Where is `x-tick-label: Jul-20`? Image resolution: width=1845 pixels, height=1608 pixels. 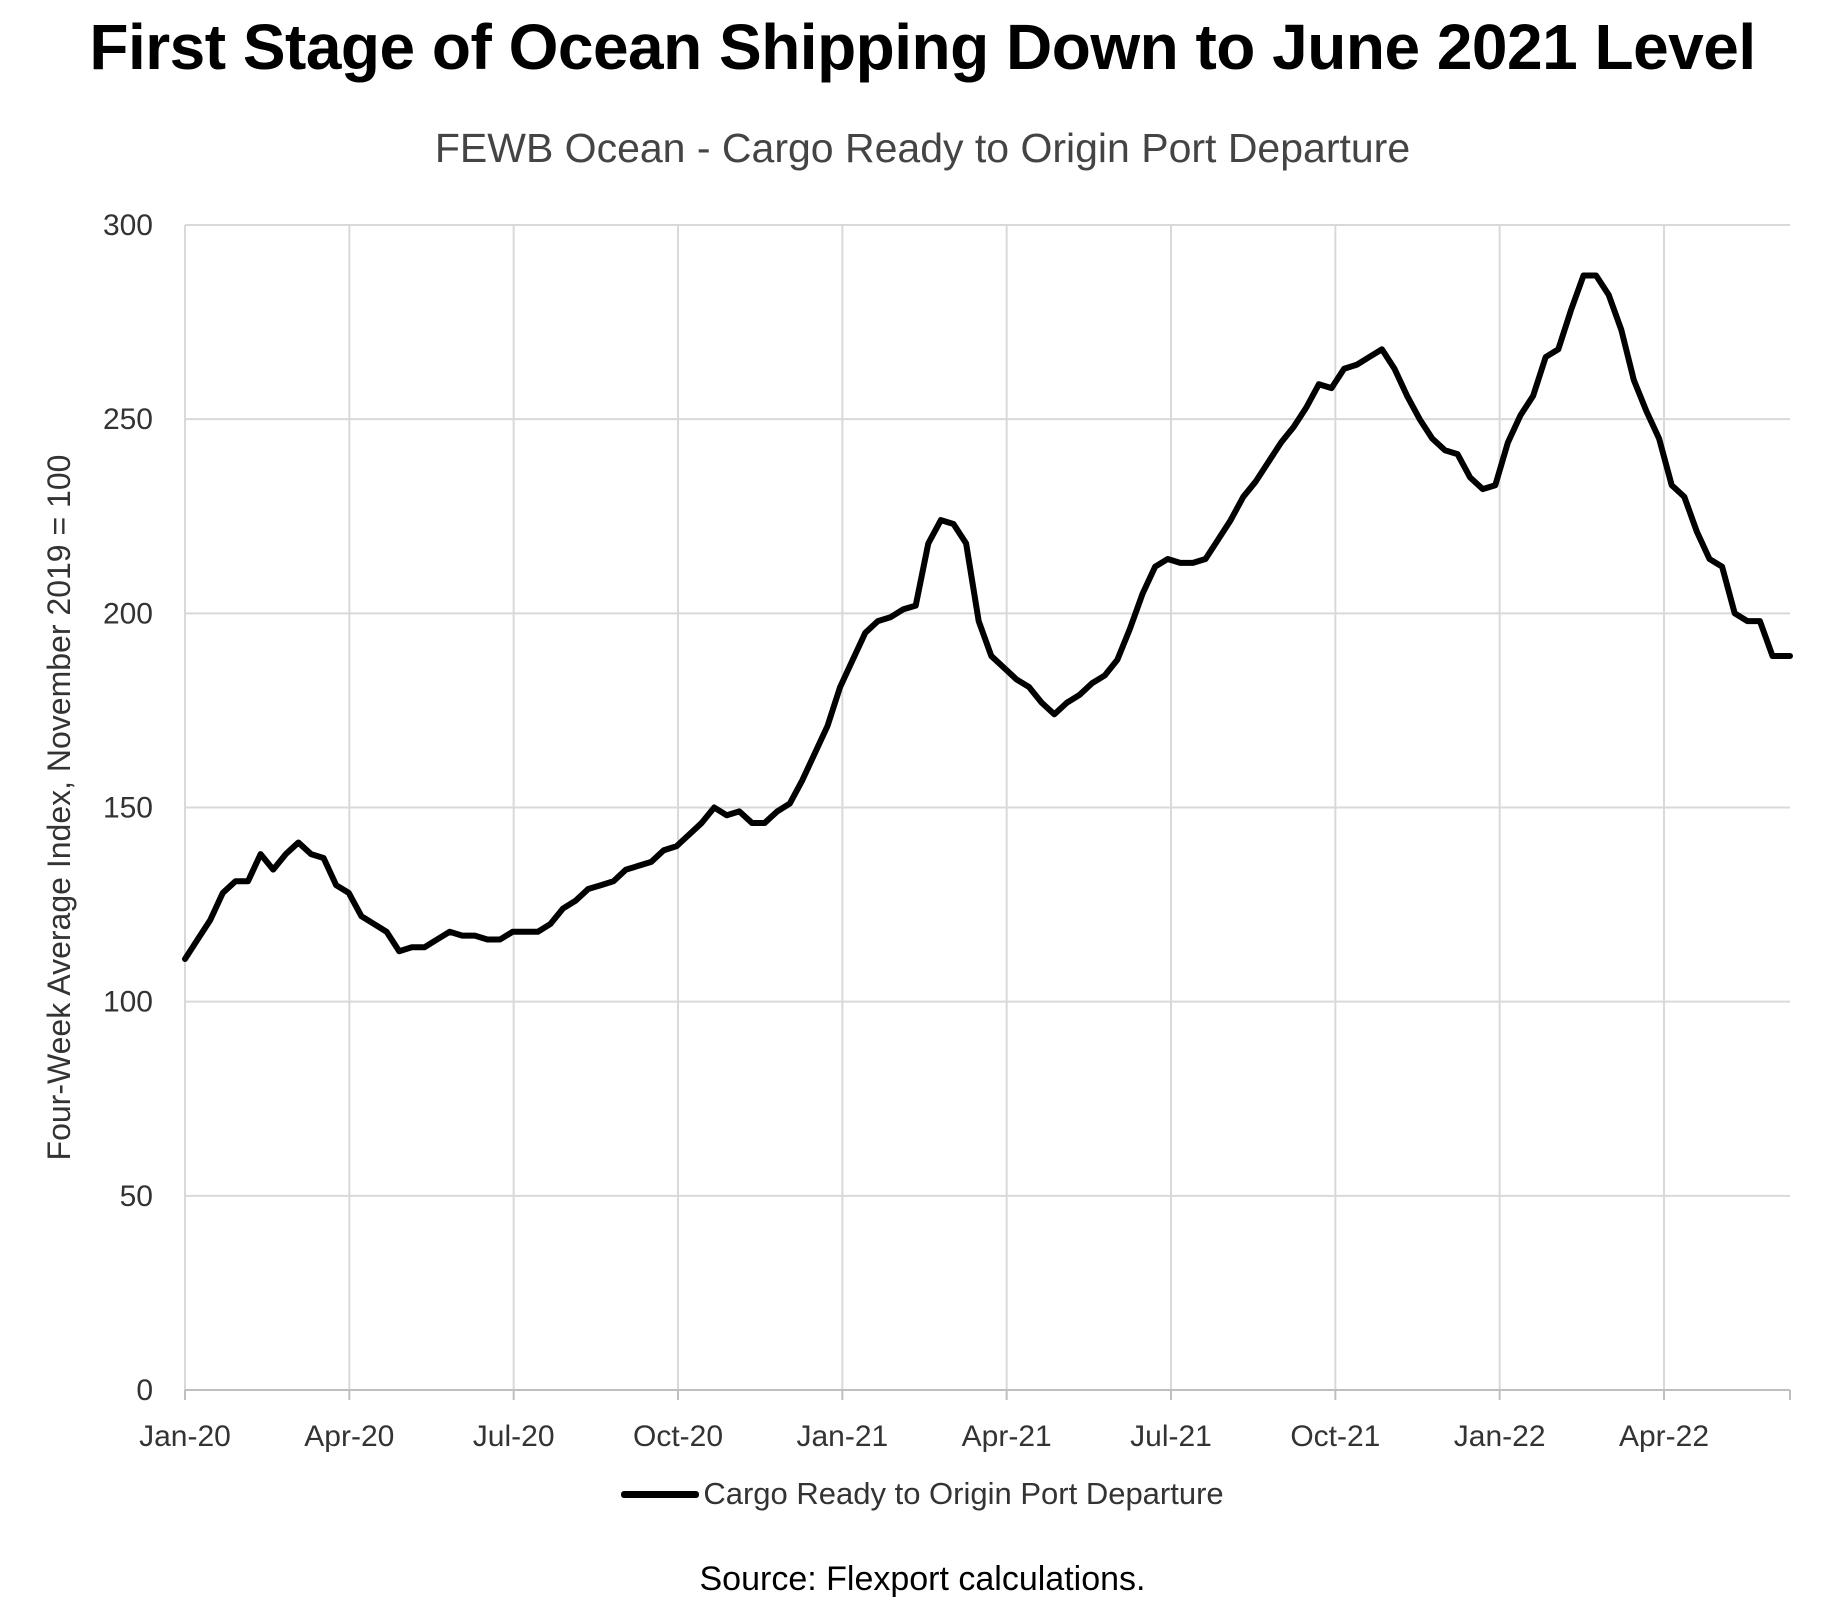
x-tick-label: Jul-20 is located at coordinates (514, 1436).